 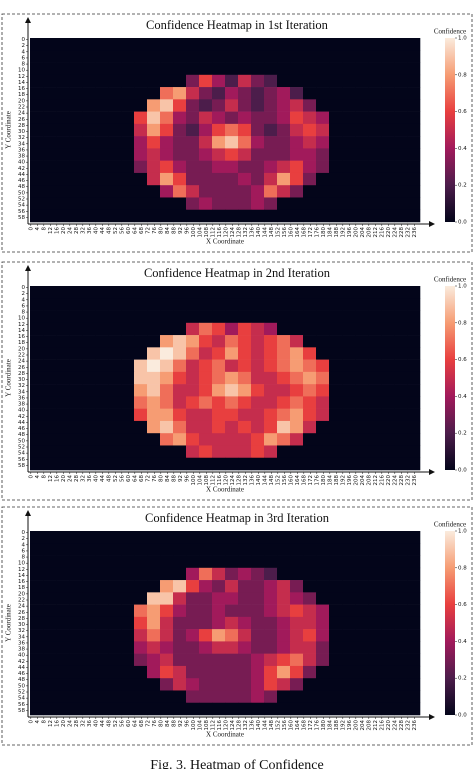 I want to click on y-tick-label: 28, so click(x=21, y=619).